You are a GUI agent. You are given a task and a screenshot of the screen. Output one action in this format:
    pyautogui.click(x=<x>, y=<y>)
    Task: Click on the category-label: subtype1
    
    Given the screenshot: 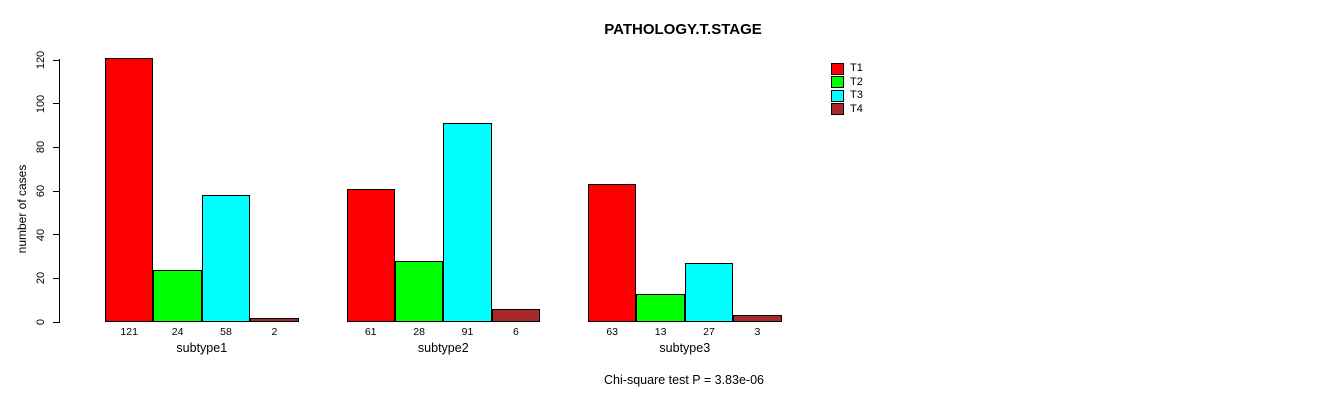 What is the action you would take?
    pyautogui.click(x=202, y=348)
    